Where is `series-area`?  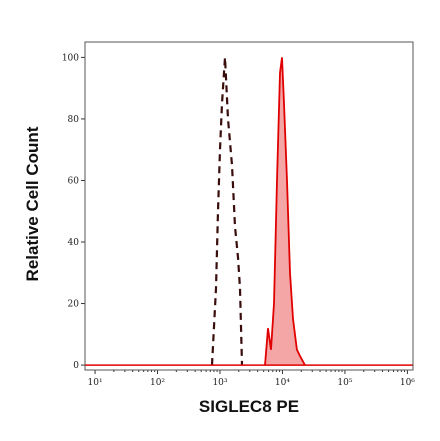 series-area is located at coordinates (284, 211).